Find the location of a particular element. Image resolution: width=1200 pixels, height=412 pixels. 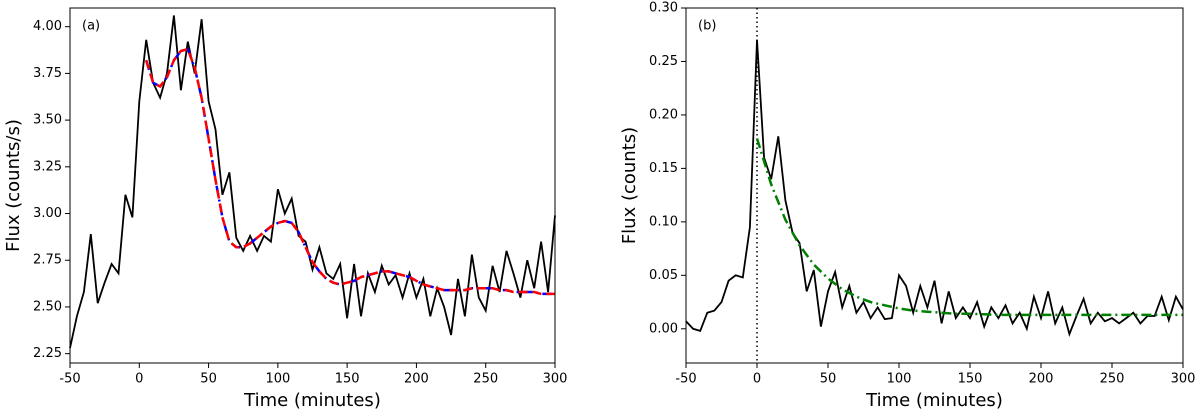

y-tick-label: 0.20 is located at coordinates (663, 114).